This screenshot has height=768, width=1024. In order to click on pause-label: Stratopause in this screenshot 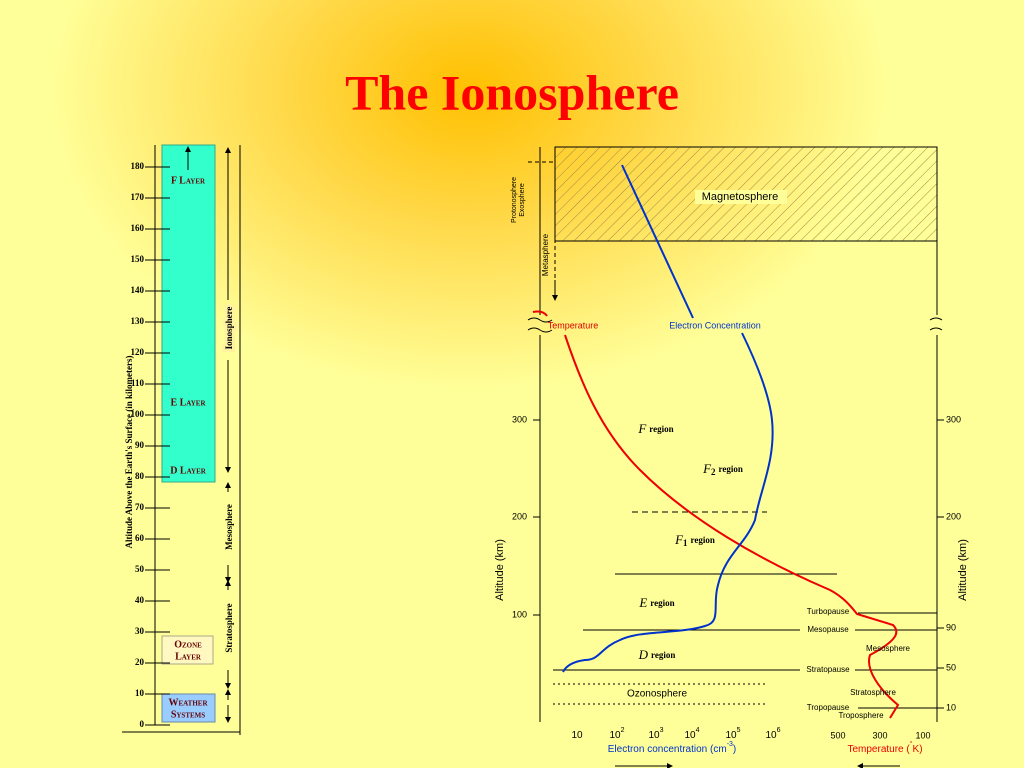, I will do `click(828, 669)`.